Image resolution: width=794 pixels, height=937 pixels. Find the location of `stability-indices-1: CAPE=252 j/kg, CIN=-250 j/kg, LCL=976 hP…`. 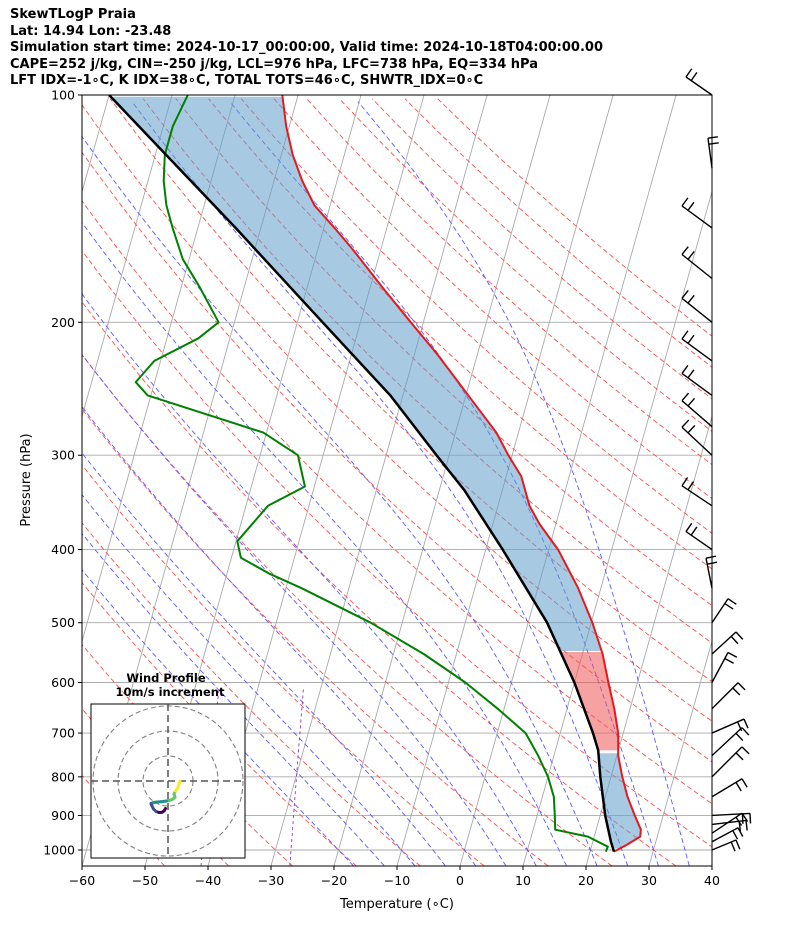

stability-indices-1: CAPE=252 j/kg, CIN=-250 j/kg, LCL=976 hP… is located at coordinates (274, 64).